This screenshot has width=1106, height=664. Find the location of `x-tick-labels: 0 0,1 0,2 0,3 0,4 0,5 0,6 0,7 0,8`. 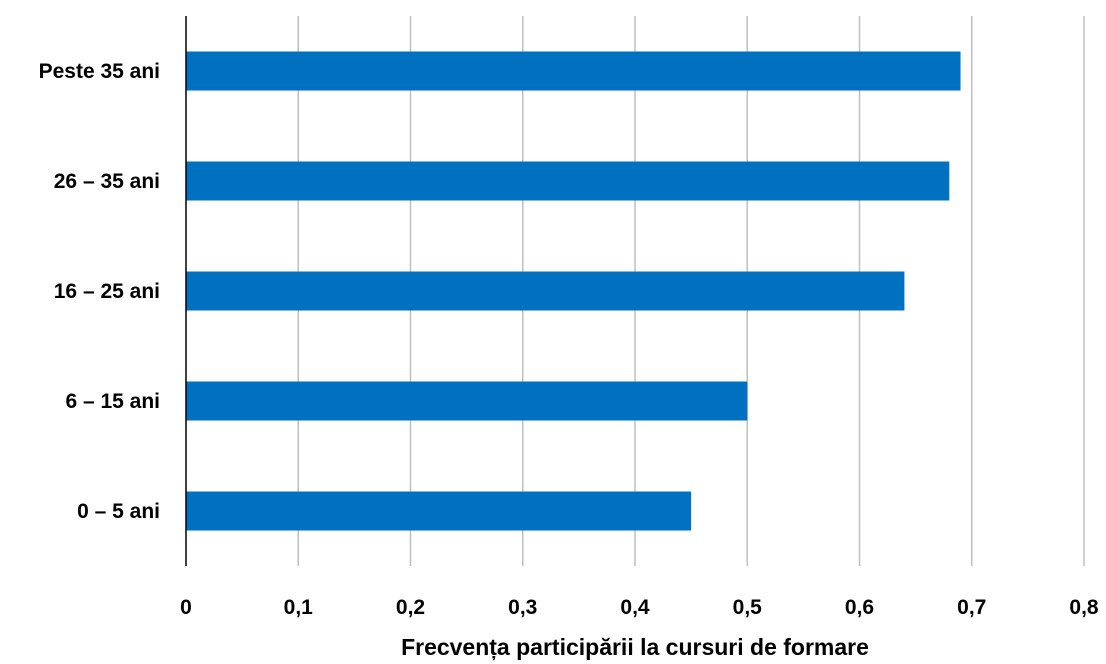

x-tick-labels: 0 0,1 0,2 0,3 0,4 0,5 0,6 0,7 0,8 is located at coordinates (639, 607).